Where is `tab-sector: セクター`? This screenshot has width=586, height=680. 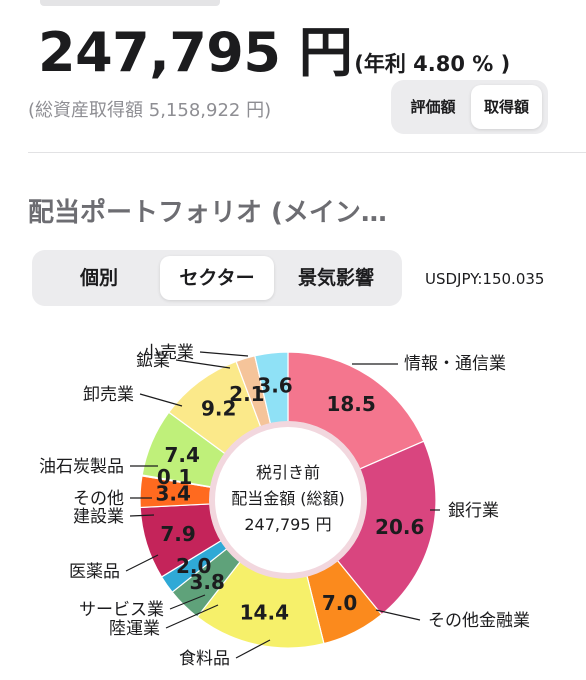
tab-sector: セクター is located at coordinates (217, 278).